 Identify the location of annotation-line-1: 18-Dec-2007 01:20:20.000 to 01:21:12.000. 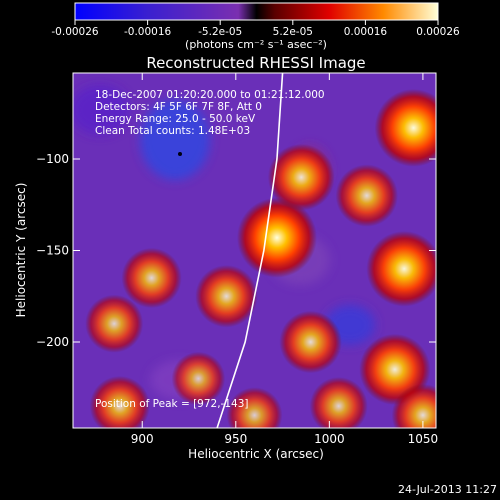
(210, 95).